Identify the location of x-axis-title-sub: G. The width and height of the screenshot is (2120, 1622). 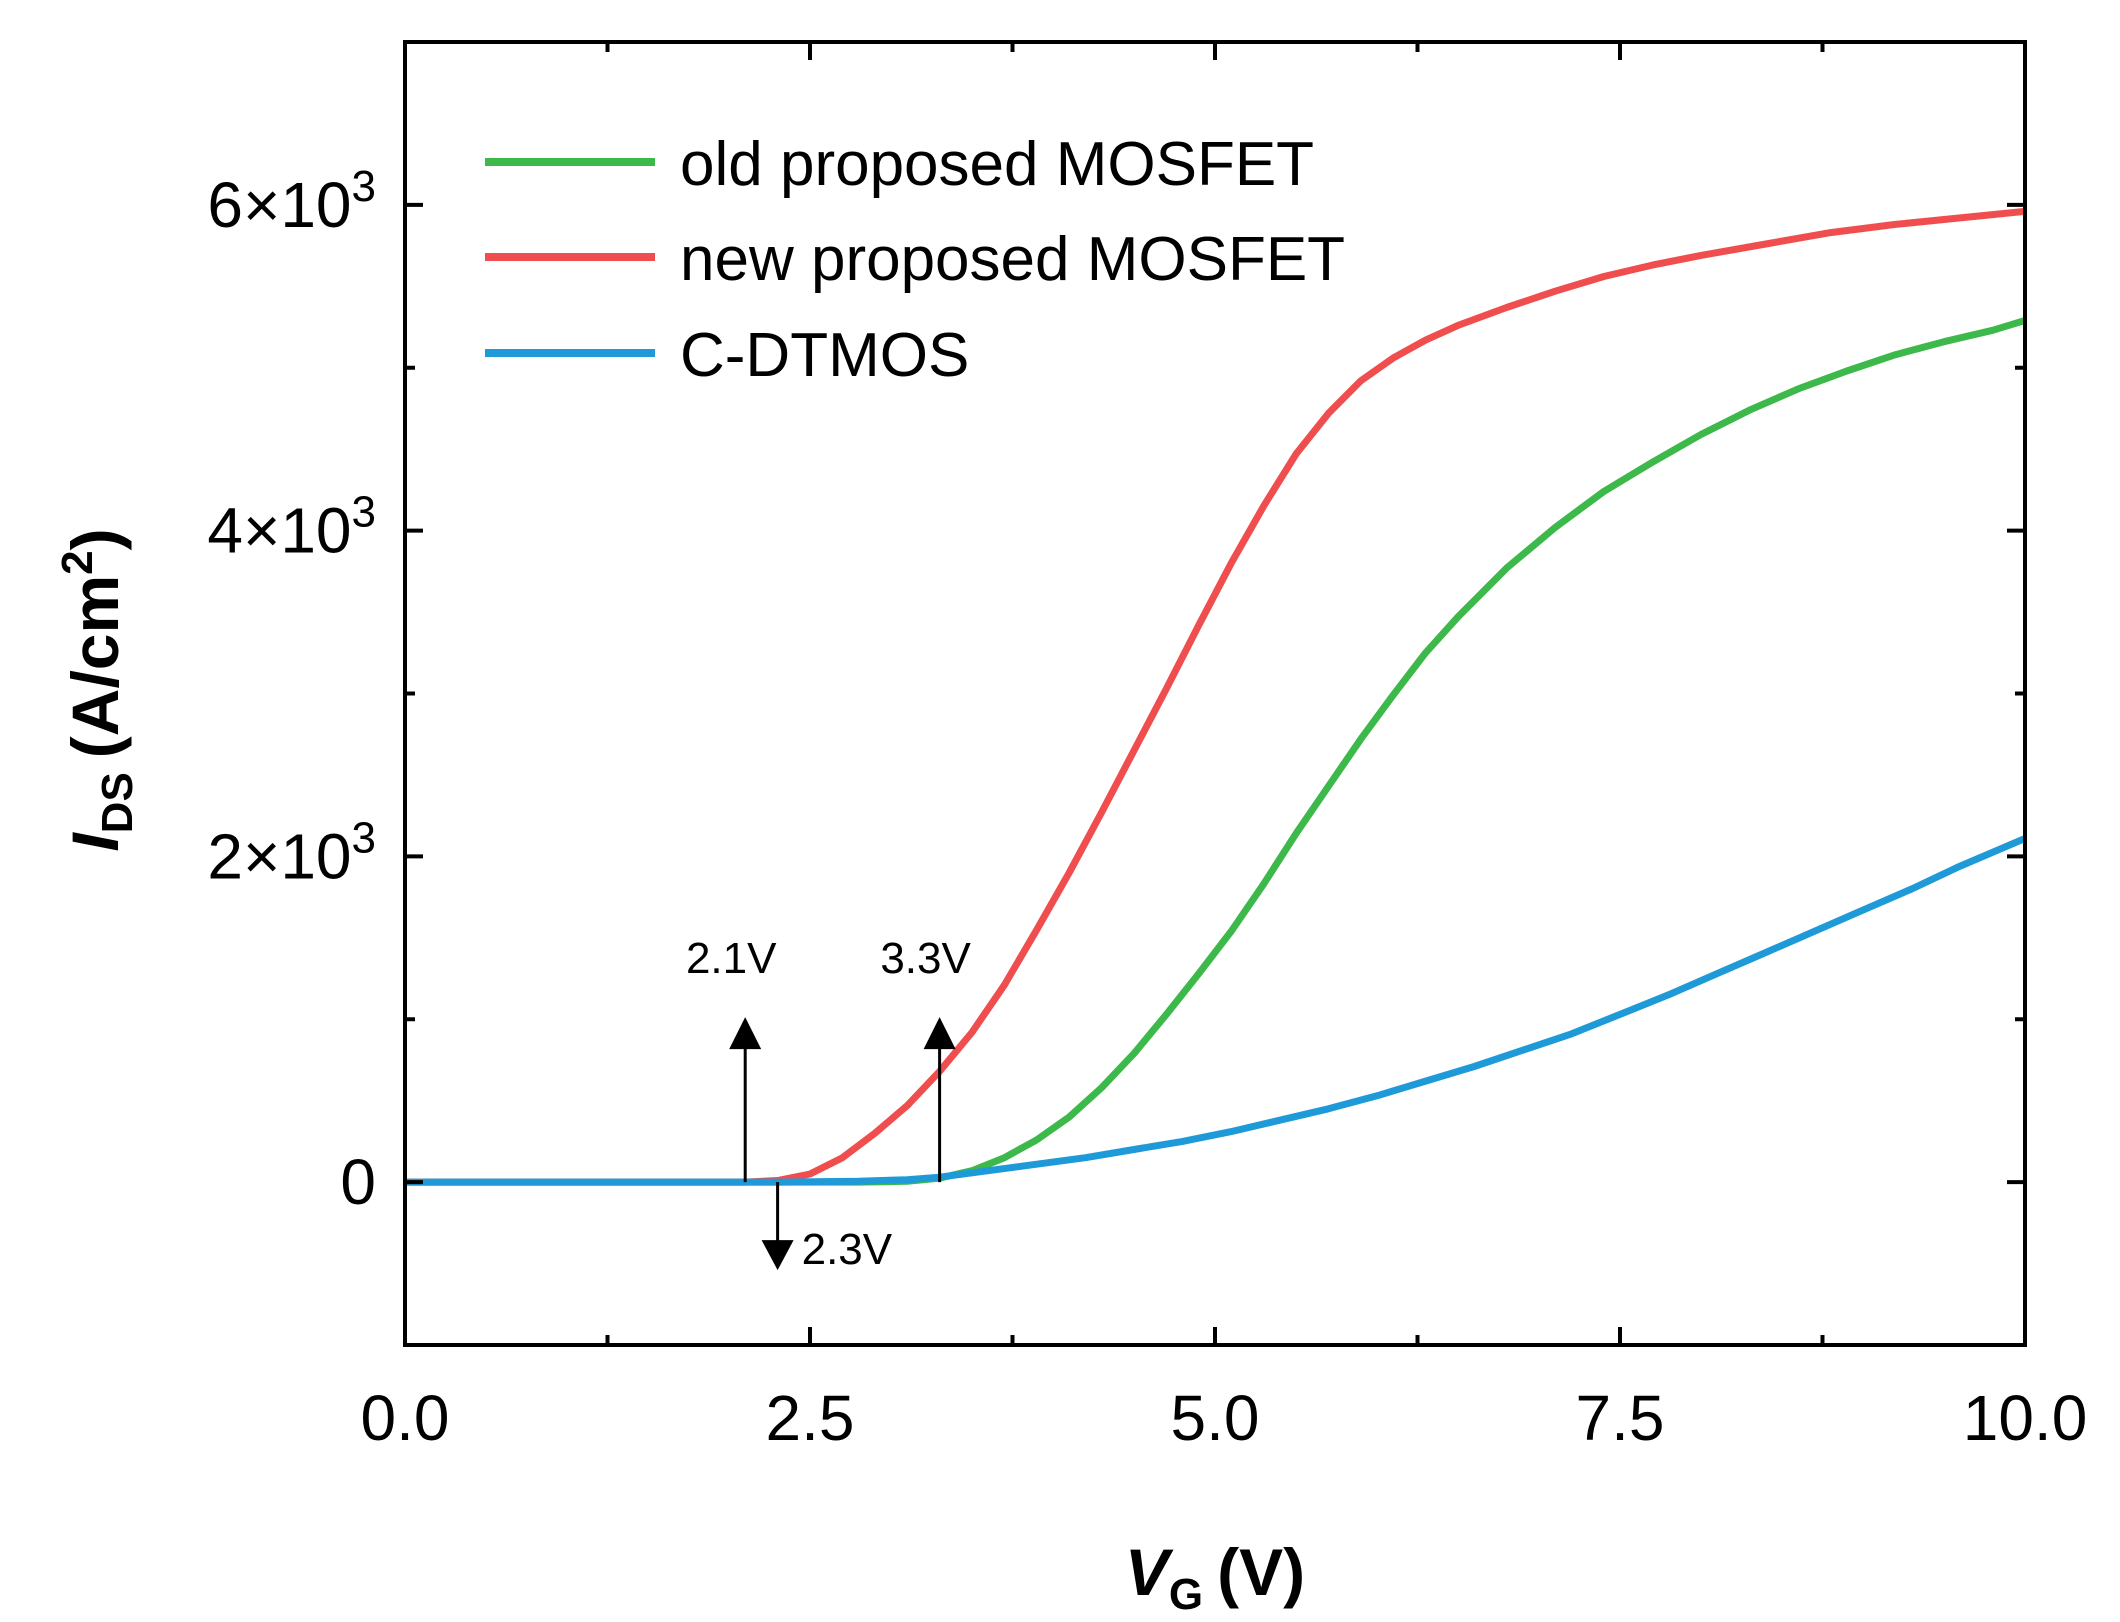
(1186, 1594).